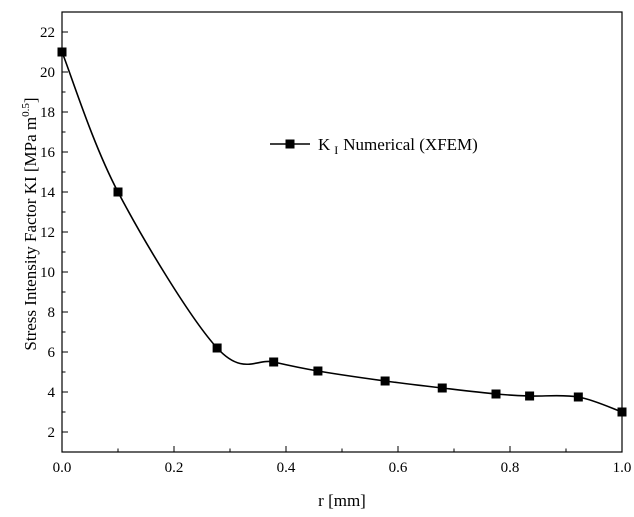 The height and width of the screenshot is (517, 634). I want to click on y-tick-label: 16, so click(48, 153).